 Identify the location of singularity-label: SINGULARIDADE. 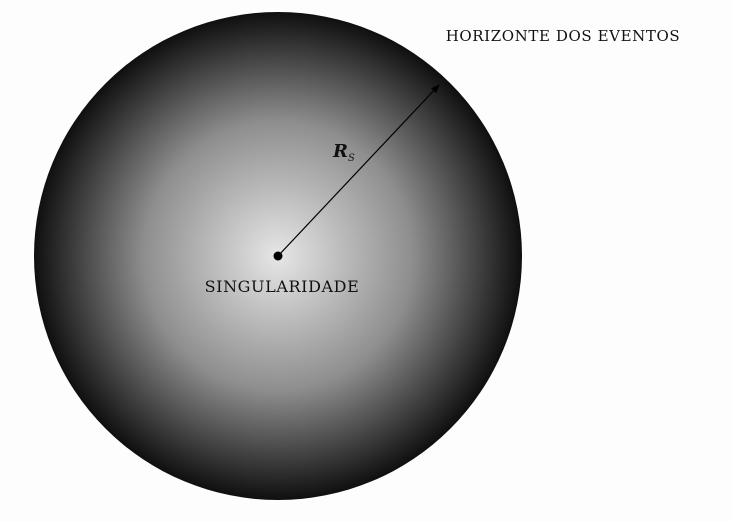
(282, 286).